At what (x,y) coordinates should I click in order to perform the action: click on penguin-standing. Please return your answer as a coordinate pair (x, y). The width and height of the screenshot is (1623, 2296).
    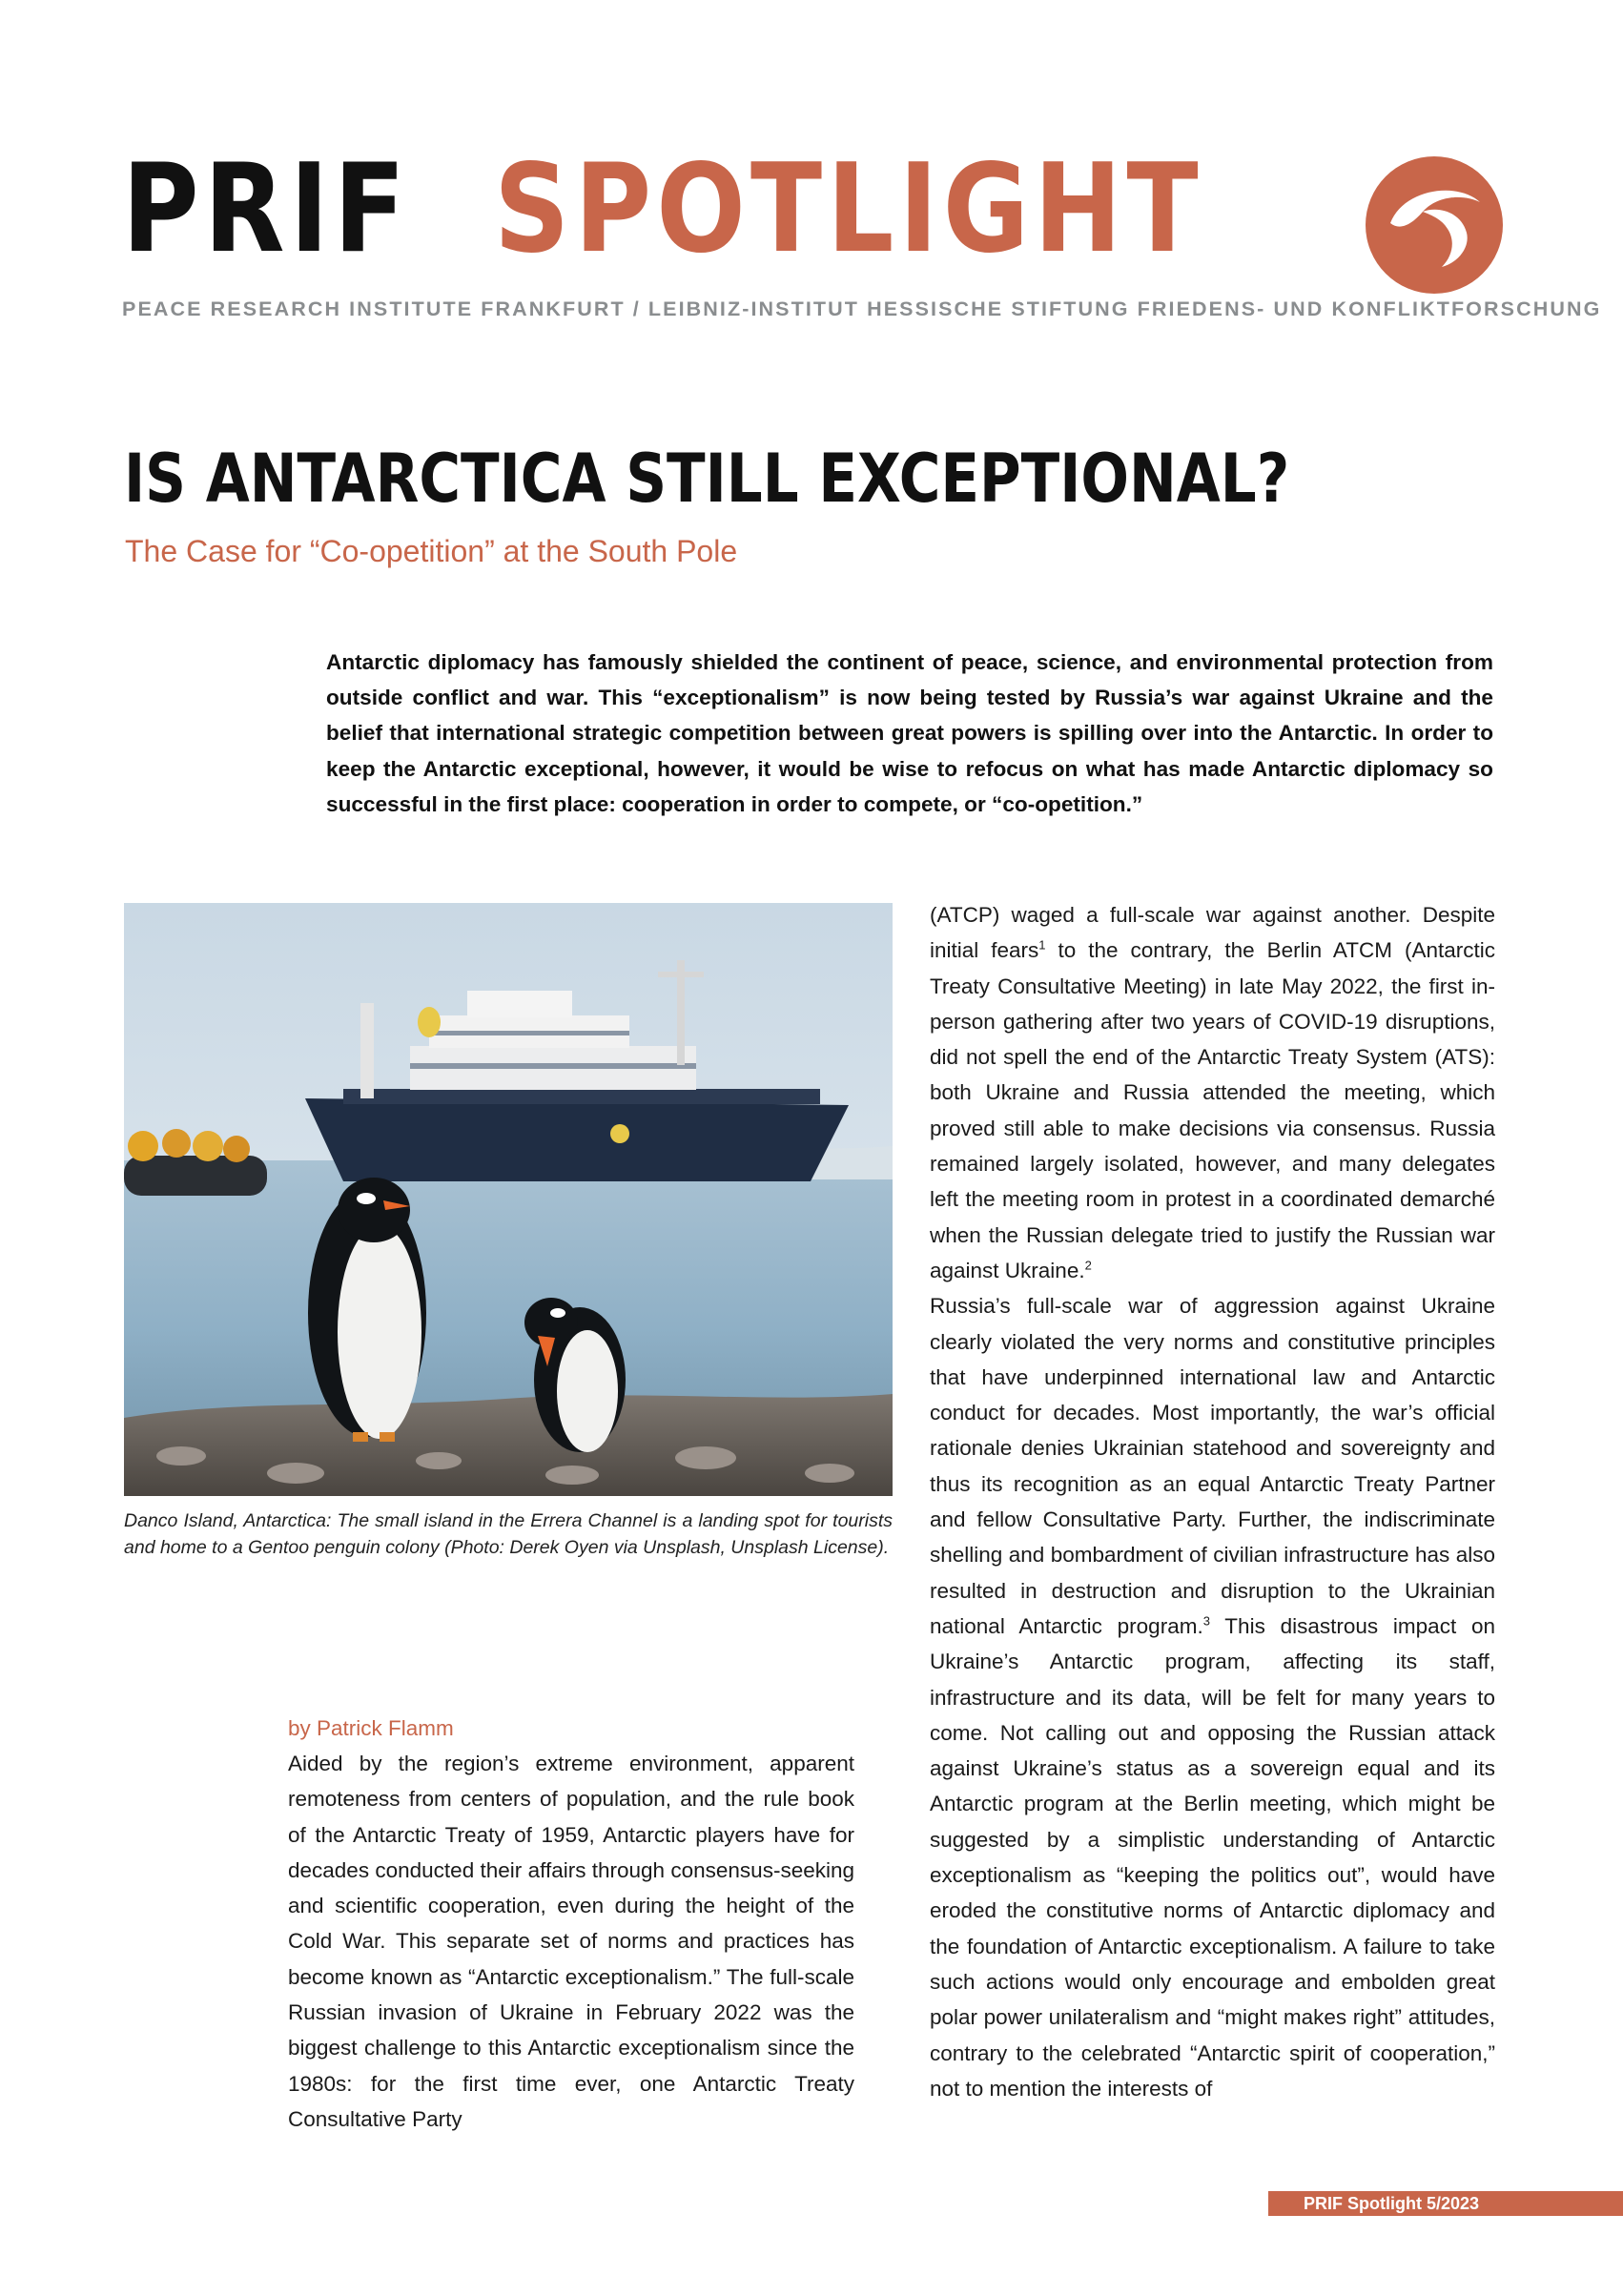
    Looking at the image, I should click on (367, 1310).